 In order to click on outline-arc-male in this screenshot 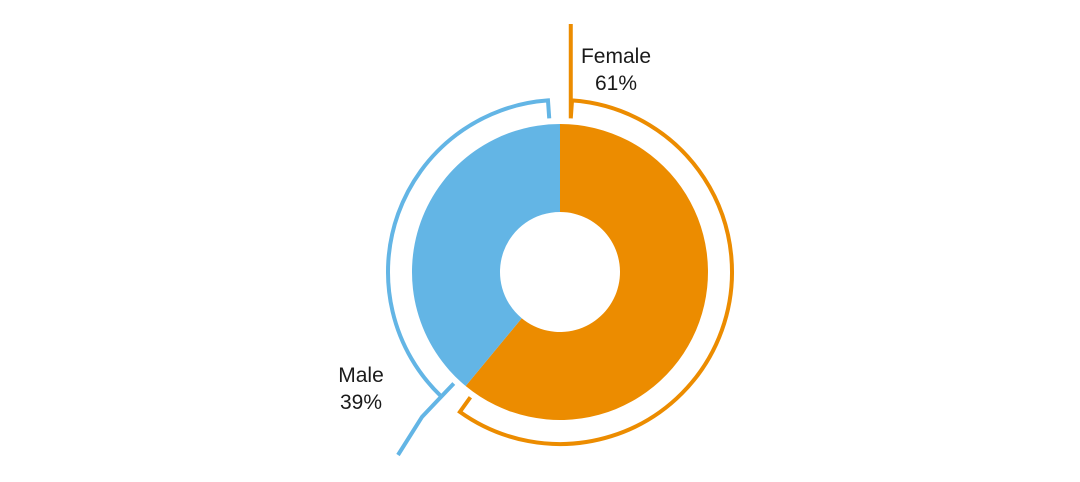, I will do `click(468, 277)`.